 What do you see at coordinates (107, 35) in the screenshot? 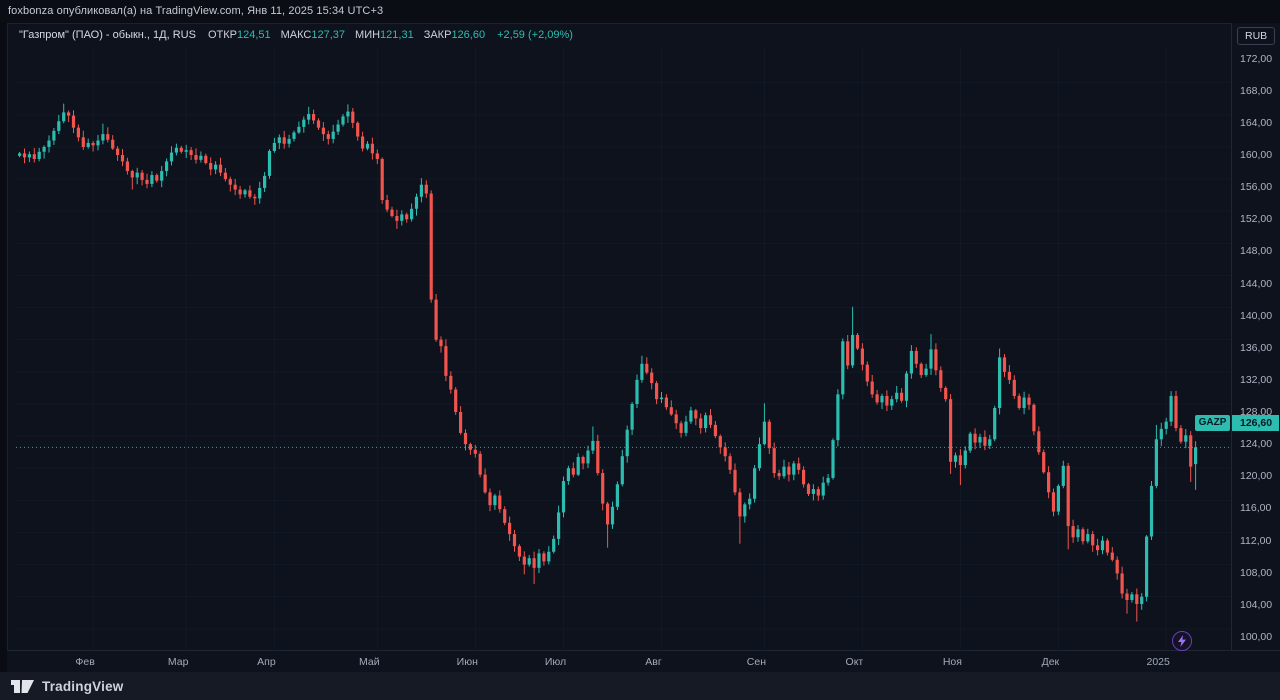
I see `symbol-title: "Газпром" (ПАО) - обыкн., 1Д, RUS` at bounding box center [107, 35].